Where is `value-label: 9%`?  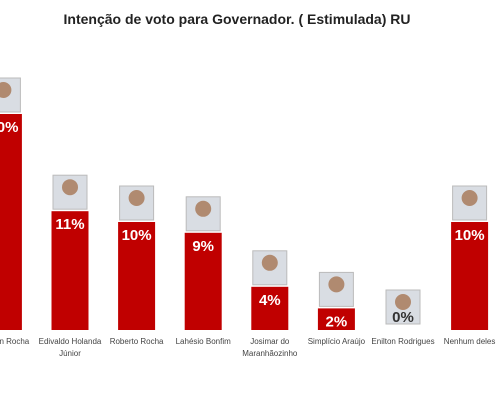
value-label: 9% is located at coordinates (203, 246).